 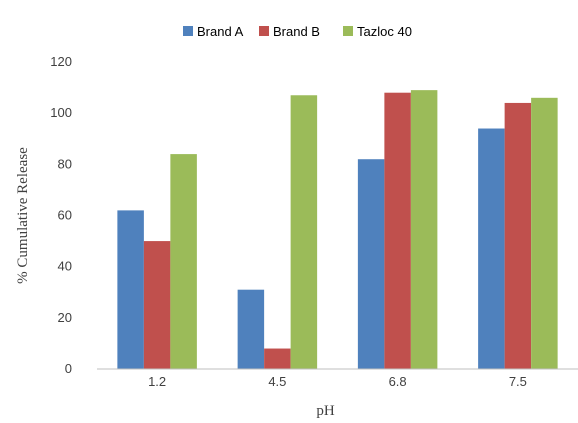 What do you see at coordinates (384, 31) in the screenshot?
I see `legend-label: Tazloc 40` at bounding box center [384, 31].